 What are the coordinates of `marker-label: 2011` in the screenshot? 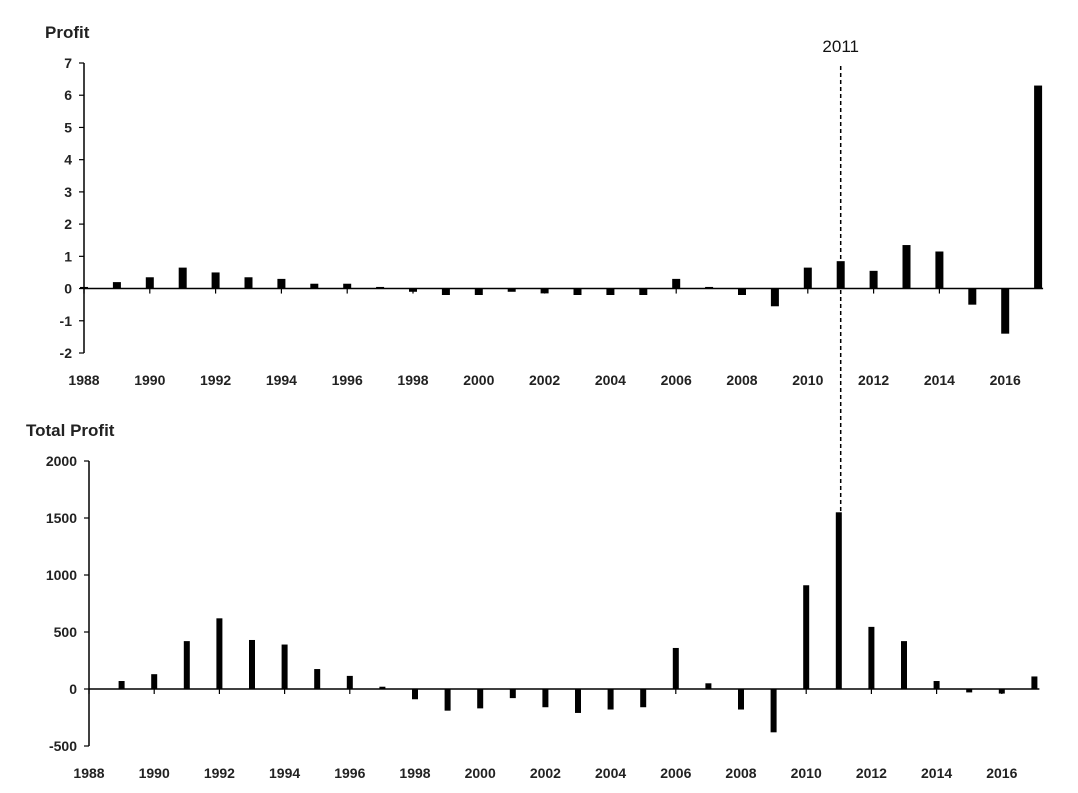 It's located at (840, 46).